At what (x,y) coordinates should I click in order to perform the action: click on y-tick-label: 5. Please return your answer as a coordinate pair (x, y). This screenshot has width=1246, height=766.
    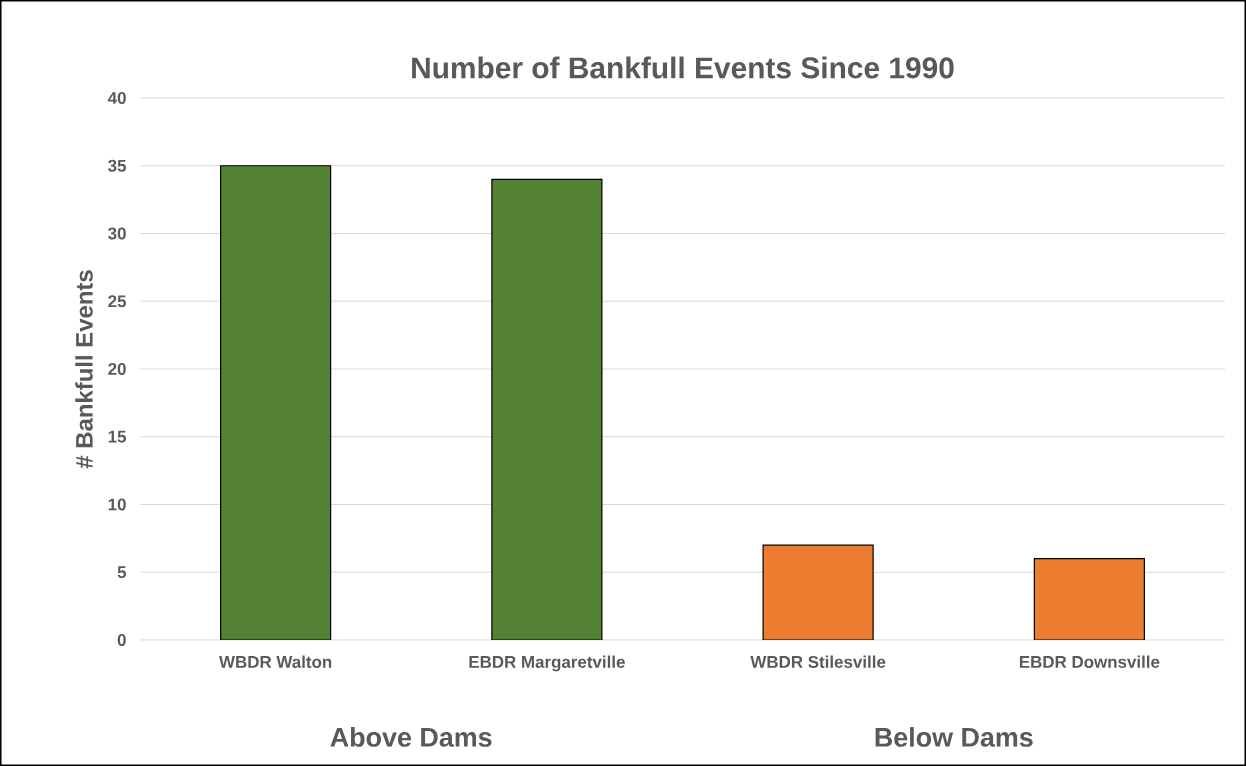
    Looking at the image, I should click on (122, 572).